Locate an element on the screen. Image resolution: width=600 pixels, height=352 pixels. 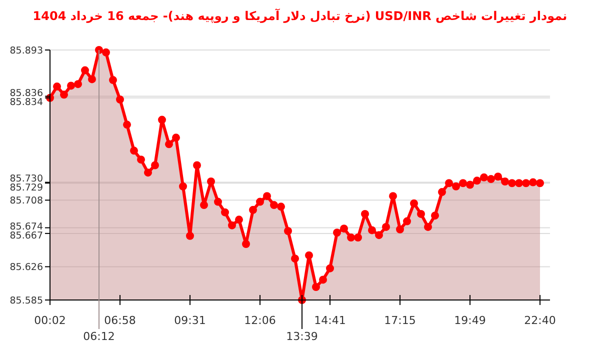
x-tick-label: 00:02 is located at coordinates (50, 320).